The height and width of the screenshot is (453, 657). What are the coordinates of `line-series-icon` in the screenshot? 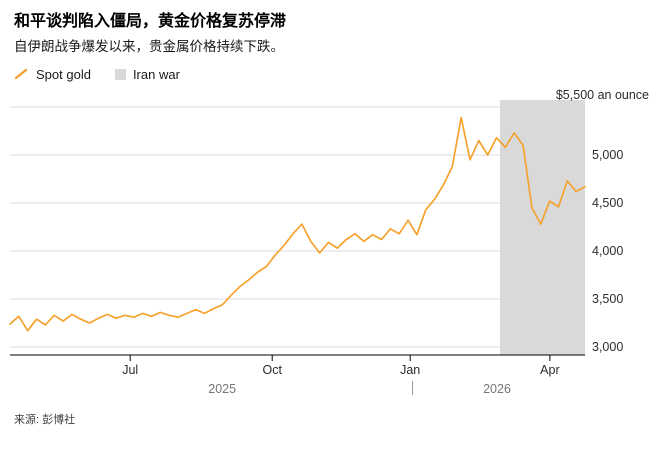 It's located at (21, 74).